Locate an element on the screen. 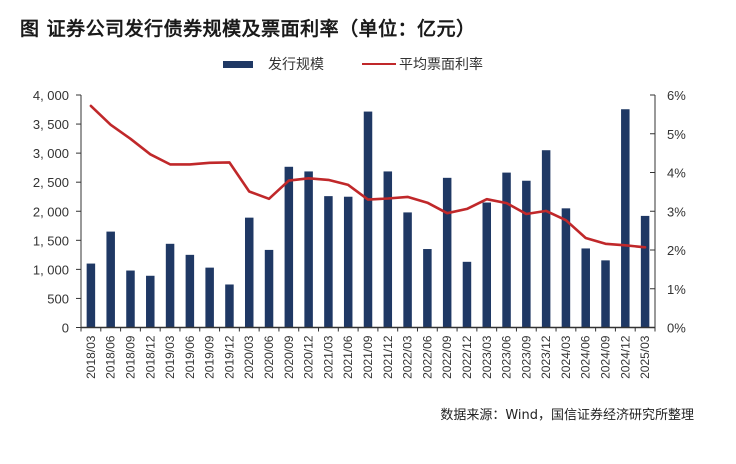 This screenshot has width=736, height=464. x-tick-label: 2022/09 is located at coordinates (447, 357).